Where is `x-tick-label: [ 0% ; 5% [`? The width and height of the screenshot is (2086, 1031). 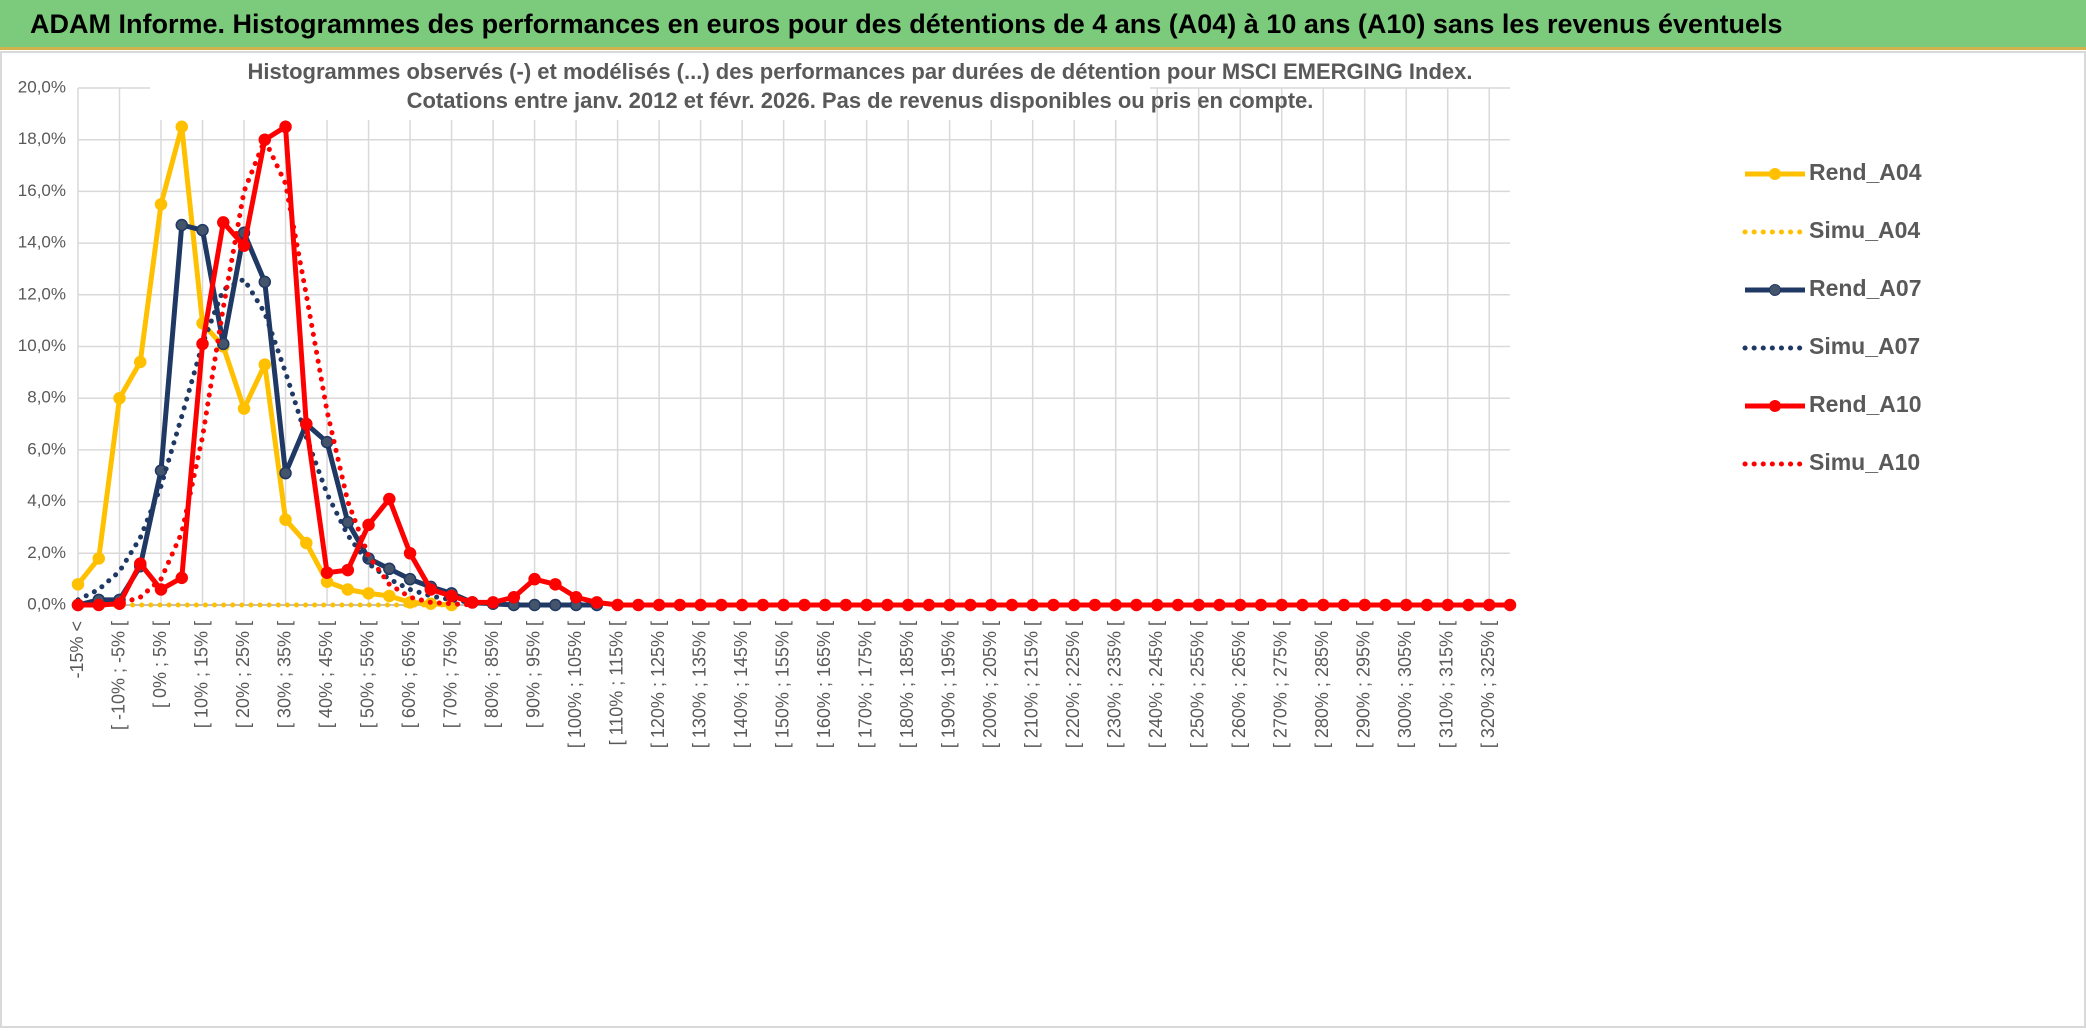
x-tick-label: [ 0% ; 5% [ is located at coordinates (160, 664).